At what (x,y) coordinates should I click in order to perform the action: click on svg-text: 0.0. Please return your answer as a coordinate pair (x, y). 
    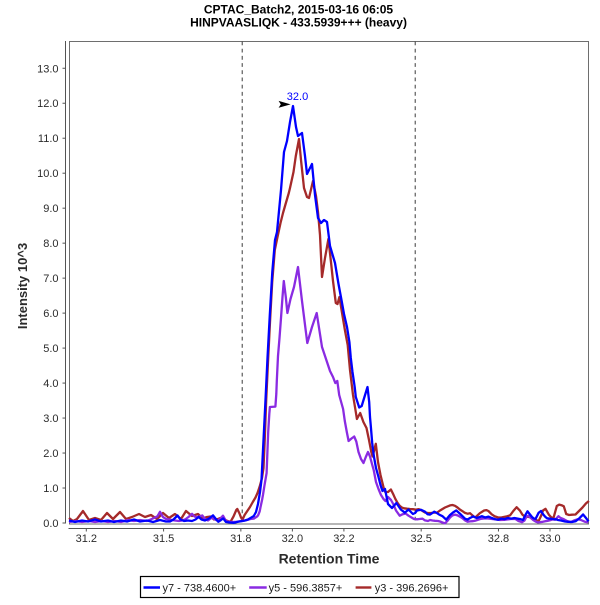
    Looking at the image, I should click on (50, 524).